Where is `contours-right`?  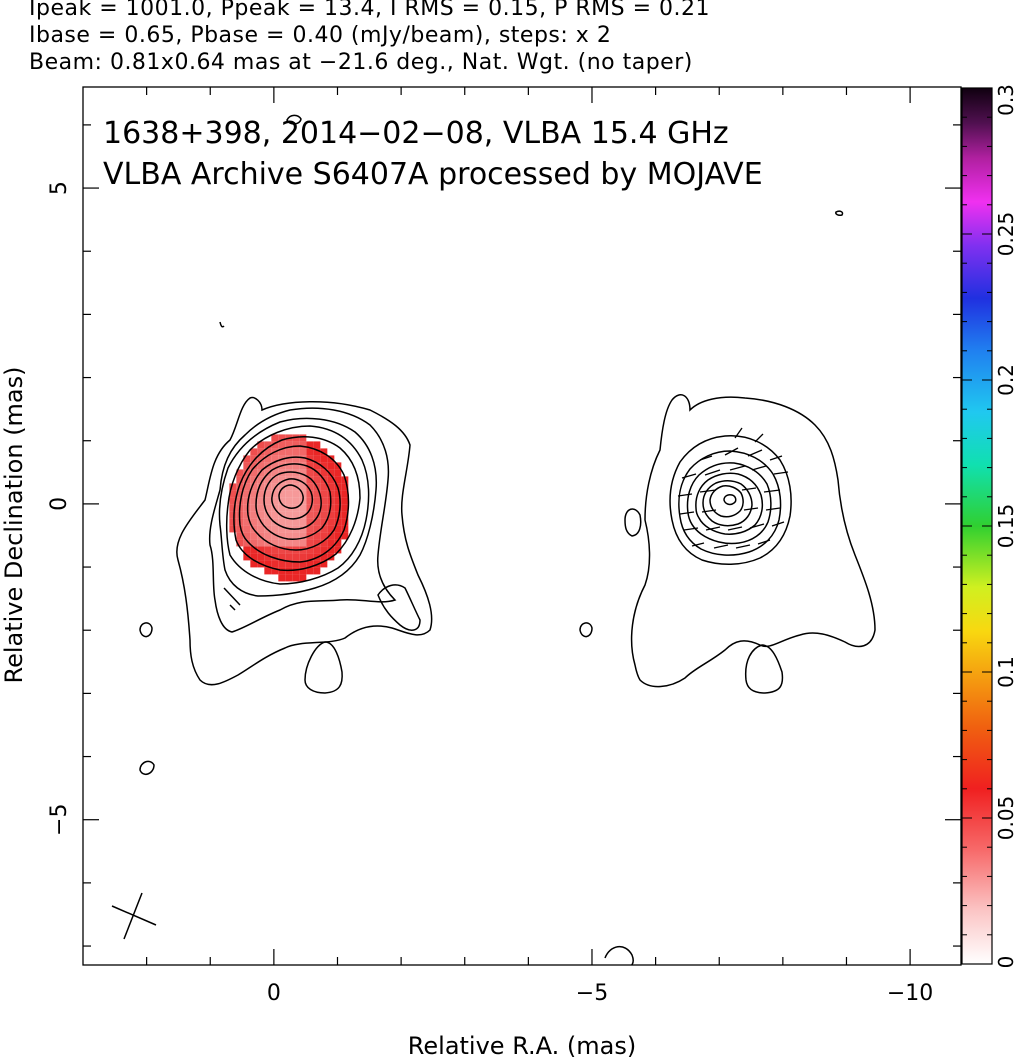 contours-right is located at coordinates (727, 544).